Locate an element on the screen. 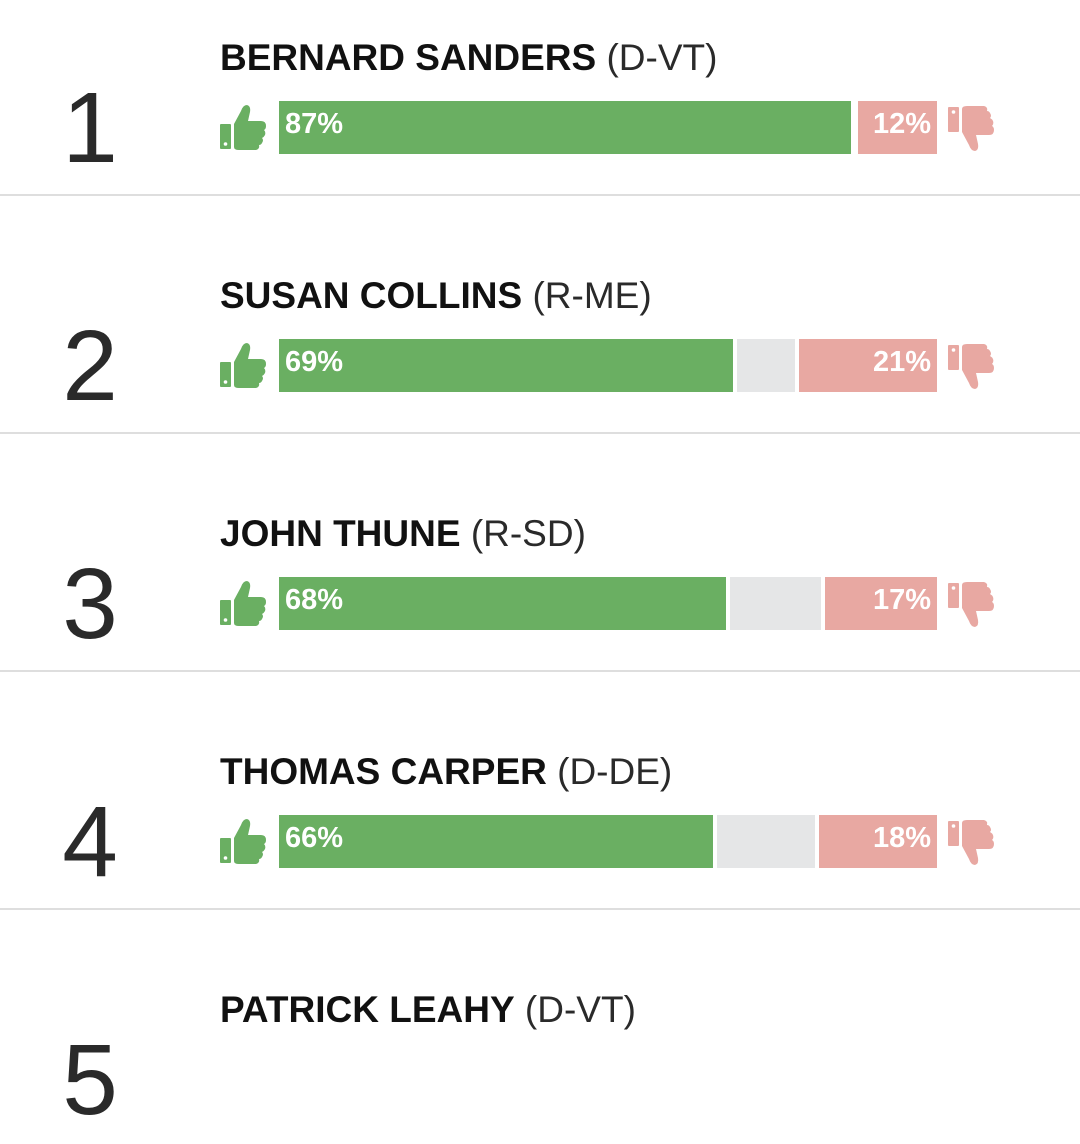 Image resolution: width=1080 pixels, height=1144 pixels. approval-bar: 69% 21% is located at coordinates (608, 365).